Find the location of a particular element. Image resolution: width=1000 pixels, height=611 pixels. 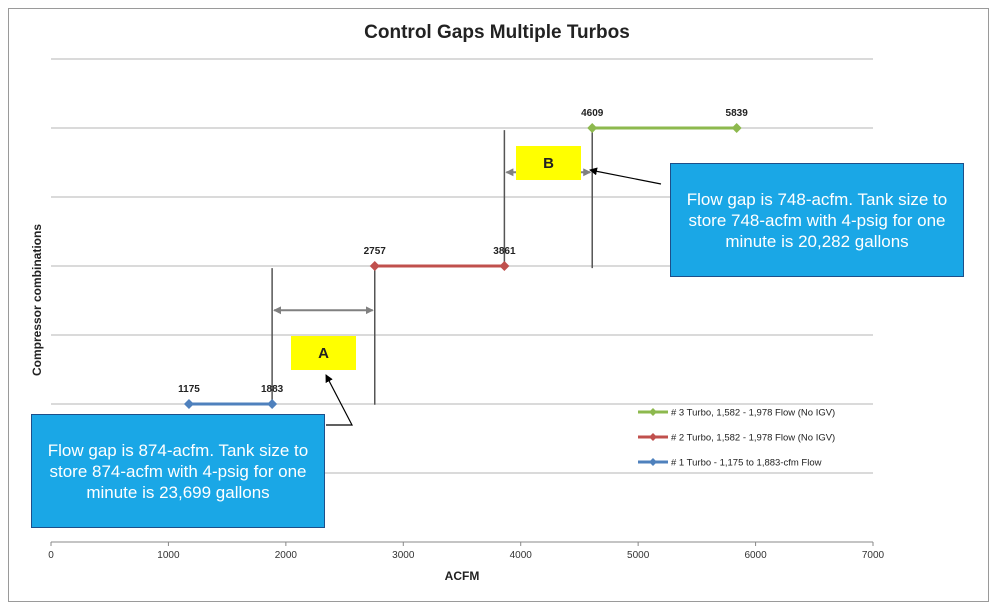

x-tick-label: 5000 is located at coordinates (638, 555).